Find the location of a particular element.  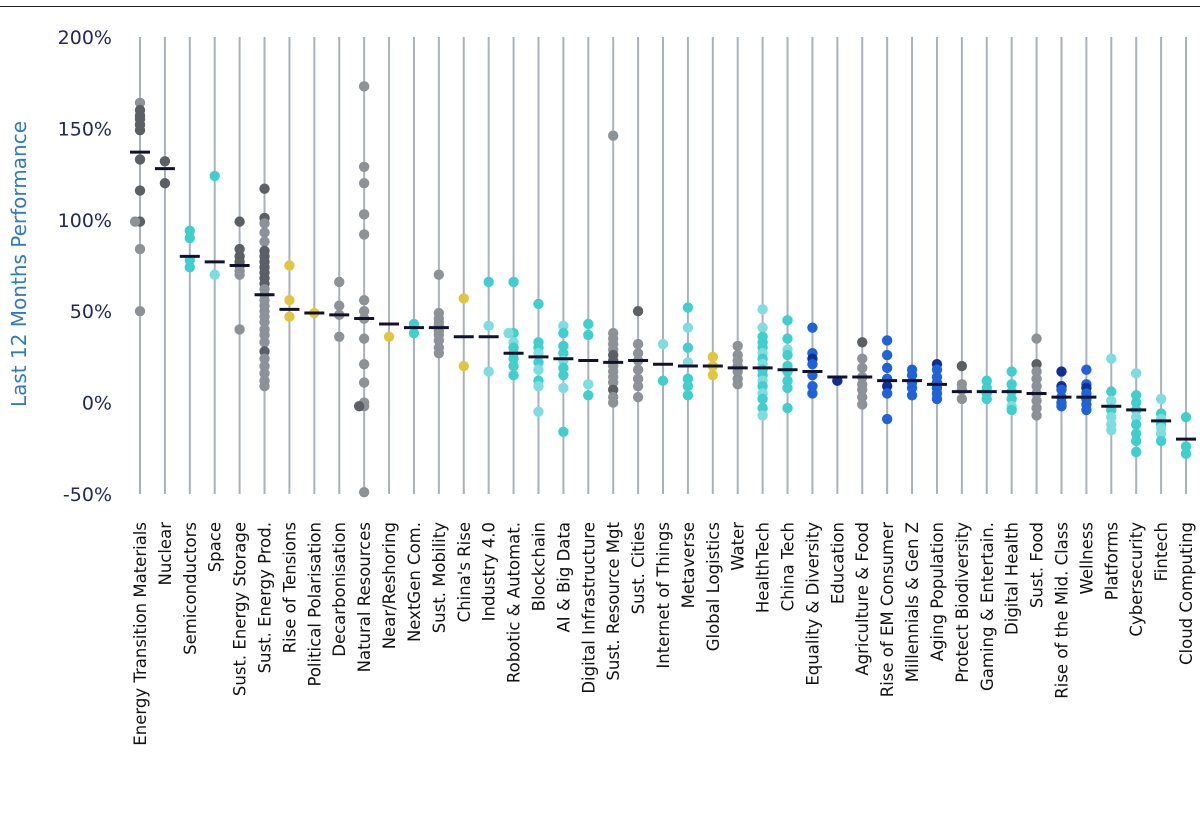

x-tick-label: Sust. Energy Storage is located at coordinates (240, 609).